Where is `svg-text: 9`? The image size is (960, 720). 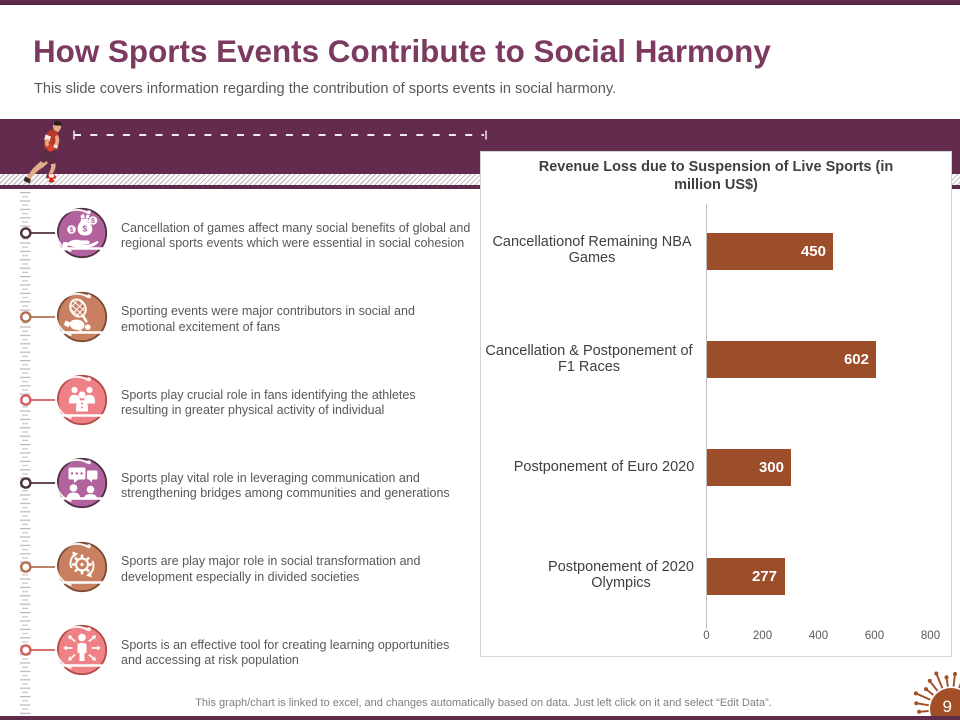 svg-text: 9 is located at coordinates (947, 706).